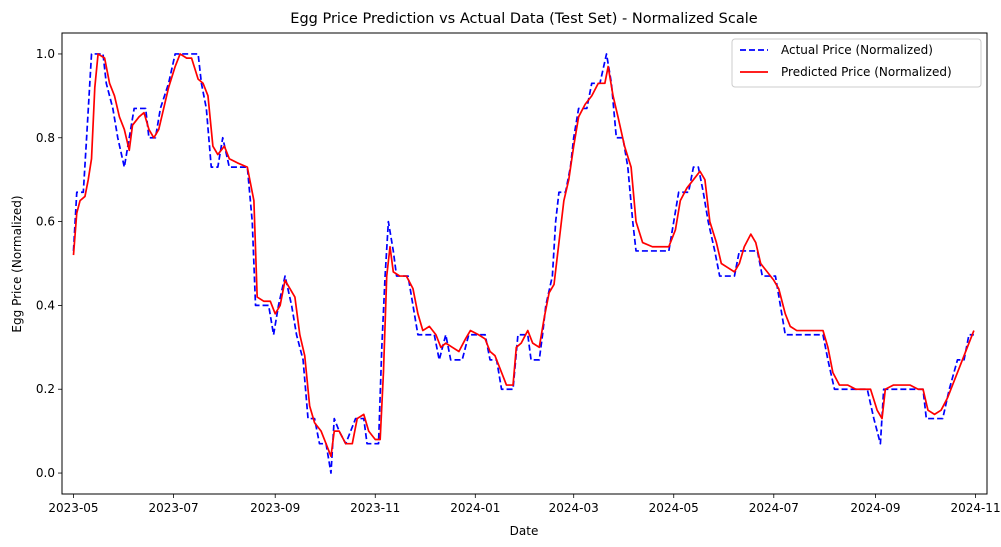 This screenshot has height=547, width=1001. I want to click on x-tick-label: 2023-05, so click(73, 508).